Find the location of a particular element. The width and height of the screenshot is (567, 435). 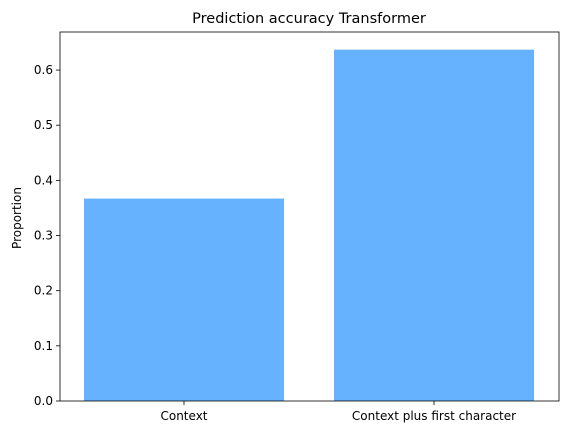

y-axis-label: Proportion is located at coordinates (17, 218).